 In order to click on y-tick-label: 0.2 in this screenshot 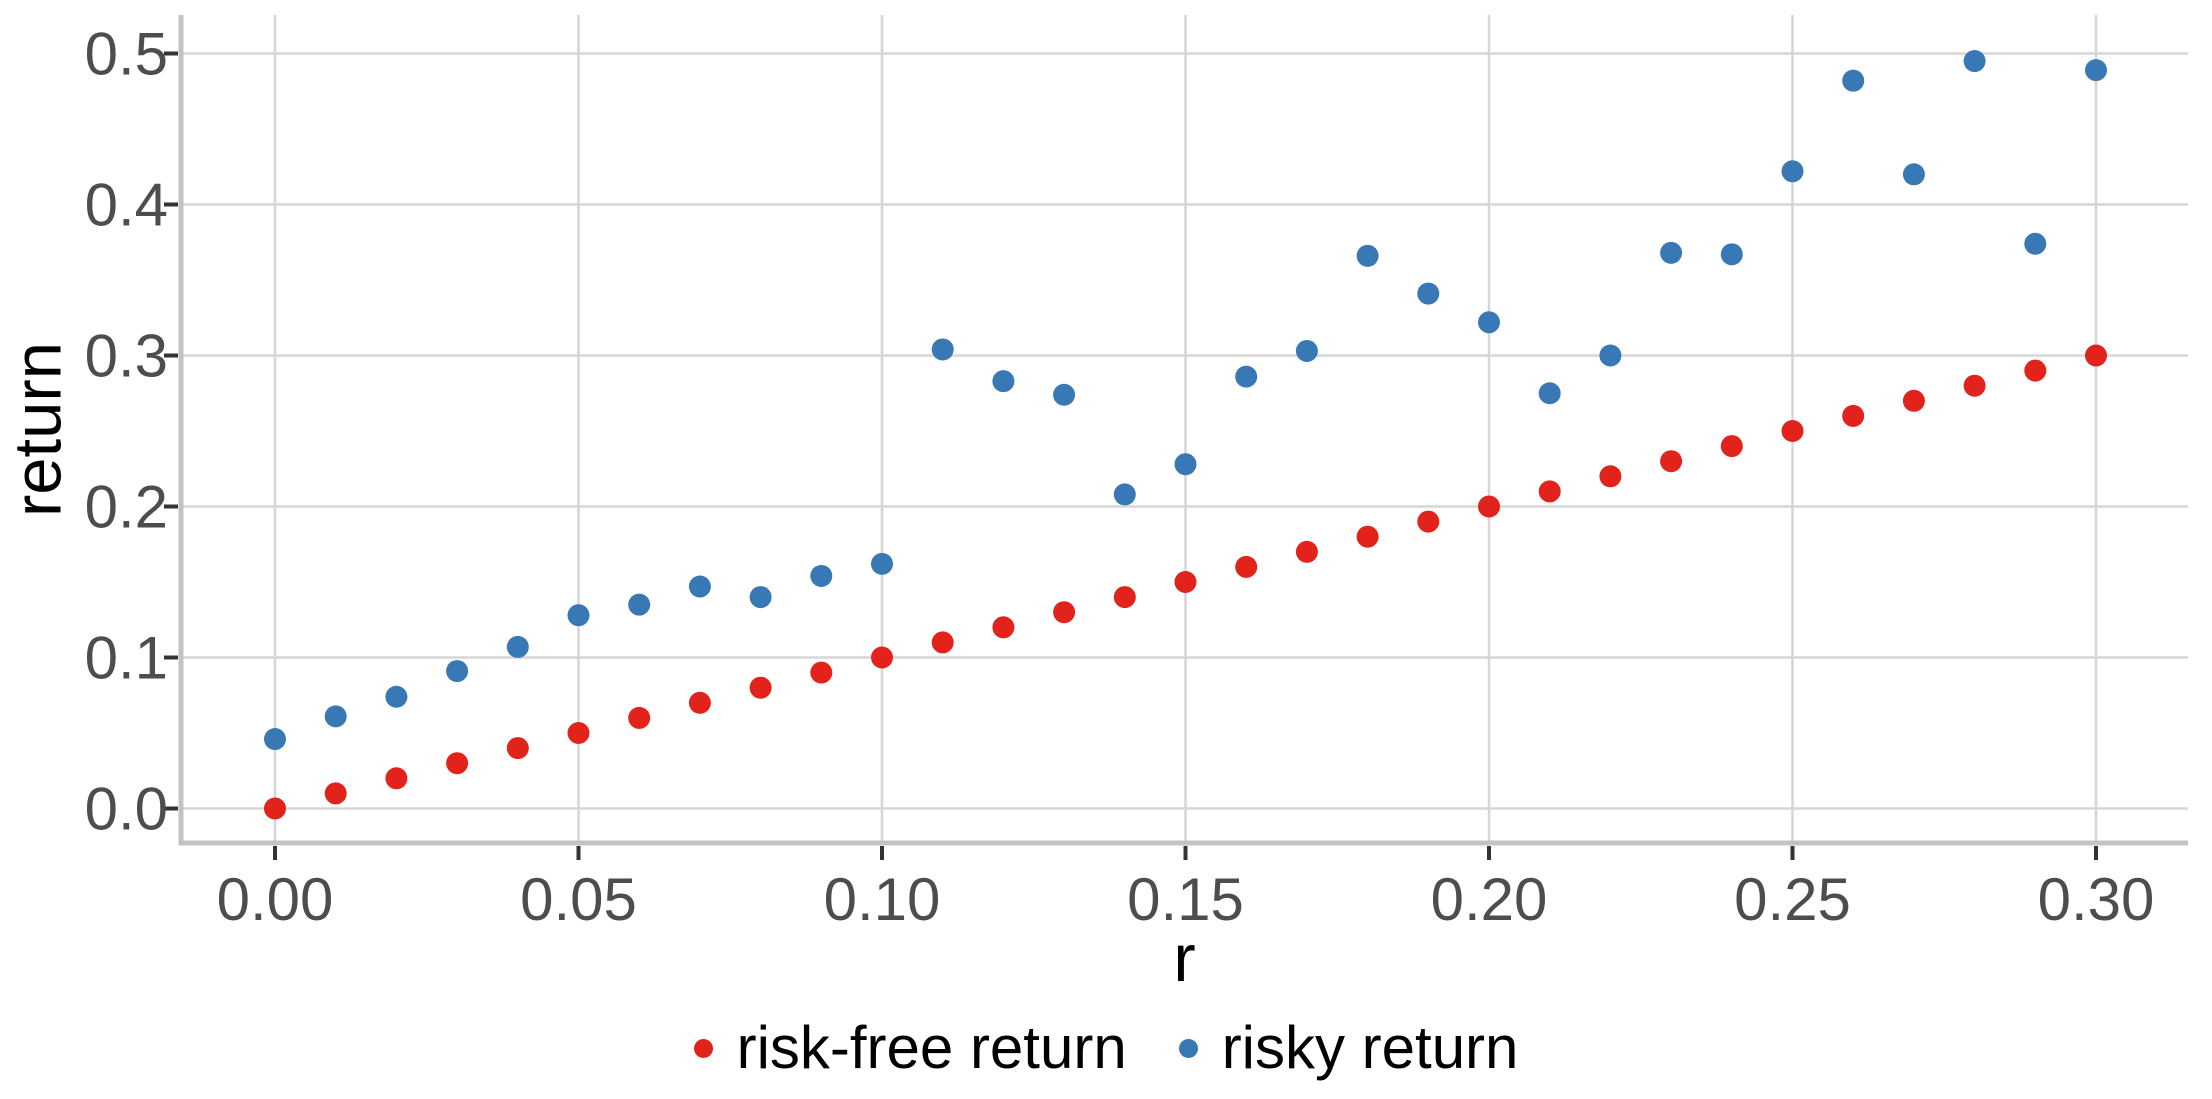, I will do `click(126, 507)`.